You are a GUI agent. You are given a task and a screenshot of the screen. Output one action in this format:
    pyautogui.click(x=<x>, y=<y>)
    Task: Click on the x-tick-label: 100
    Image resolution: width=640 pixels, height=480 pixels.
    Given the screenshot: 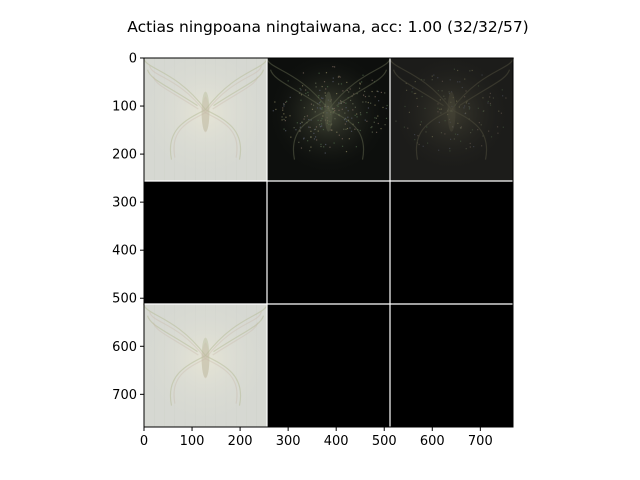 What is the action you would take?
    pyautogui.click(x=192, y=441)
    